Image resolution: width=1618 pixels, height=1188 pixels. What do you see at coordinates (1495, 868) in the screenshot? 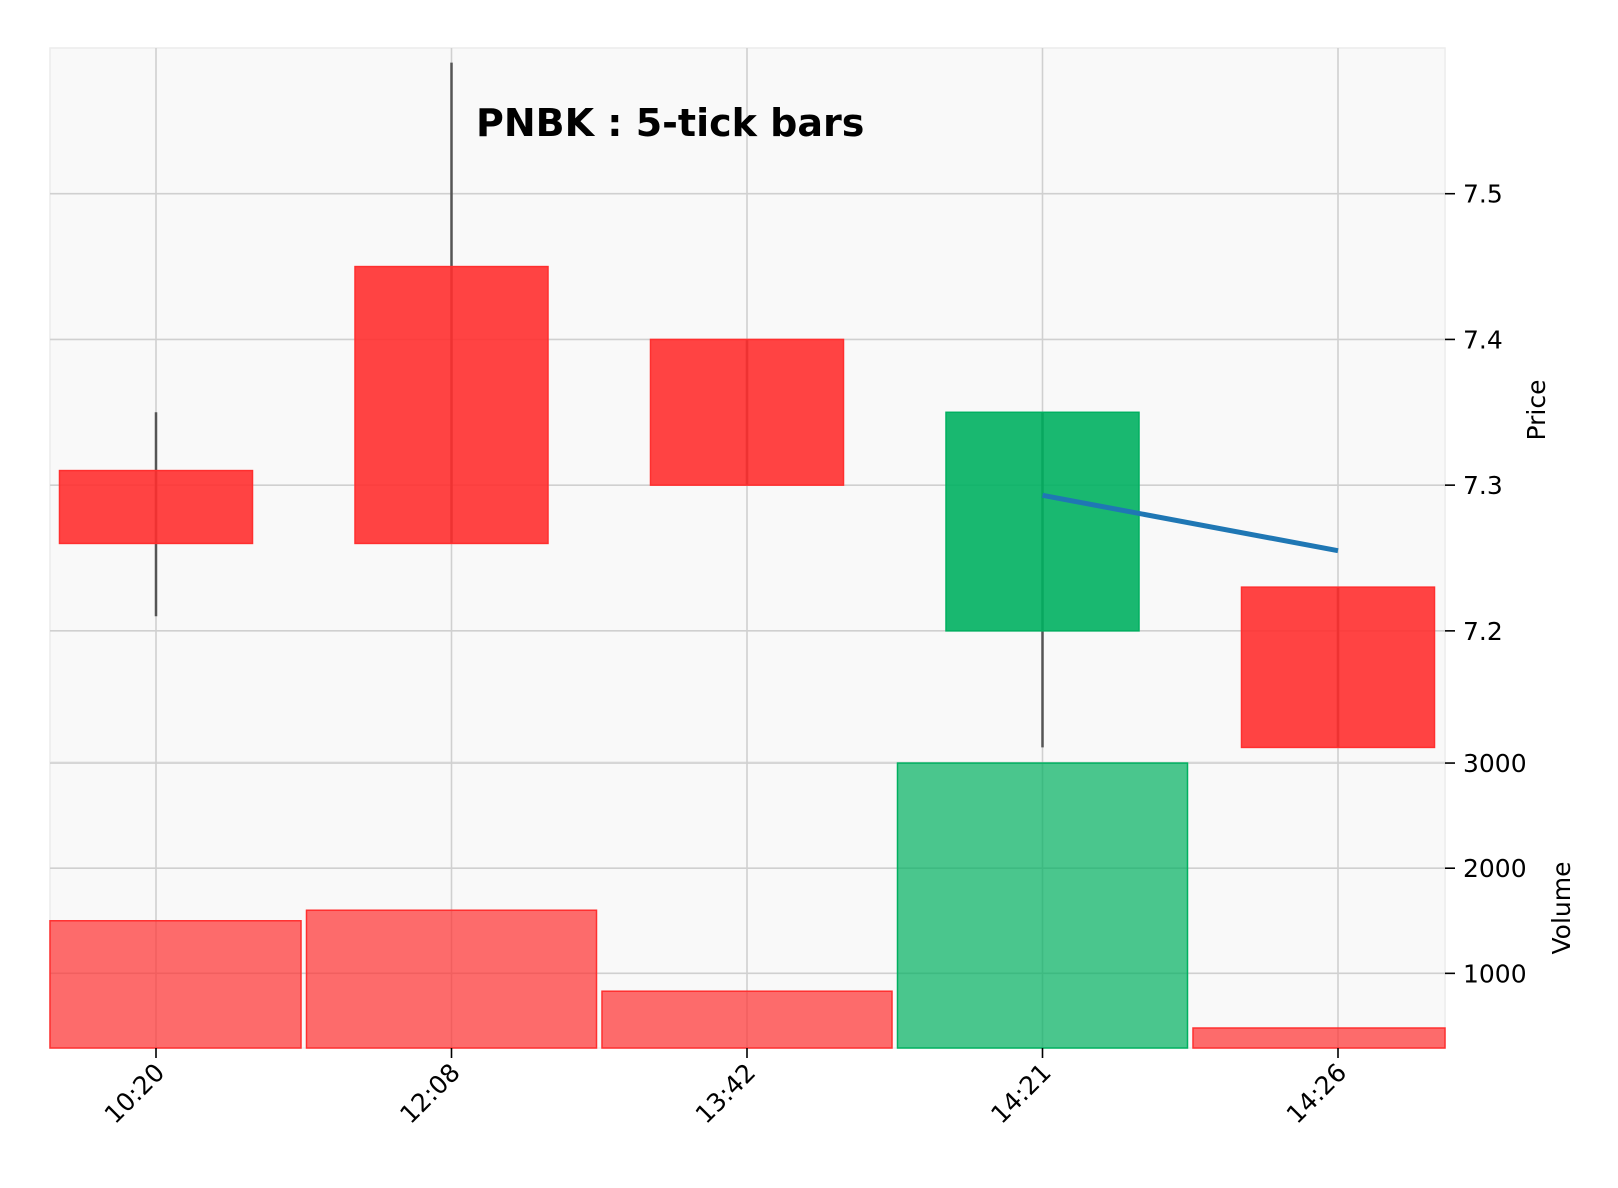
I see `volume-tick-label: 2000` at bounding box center [1495, 868].